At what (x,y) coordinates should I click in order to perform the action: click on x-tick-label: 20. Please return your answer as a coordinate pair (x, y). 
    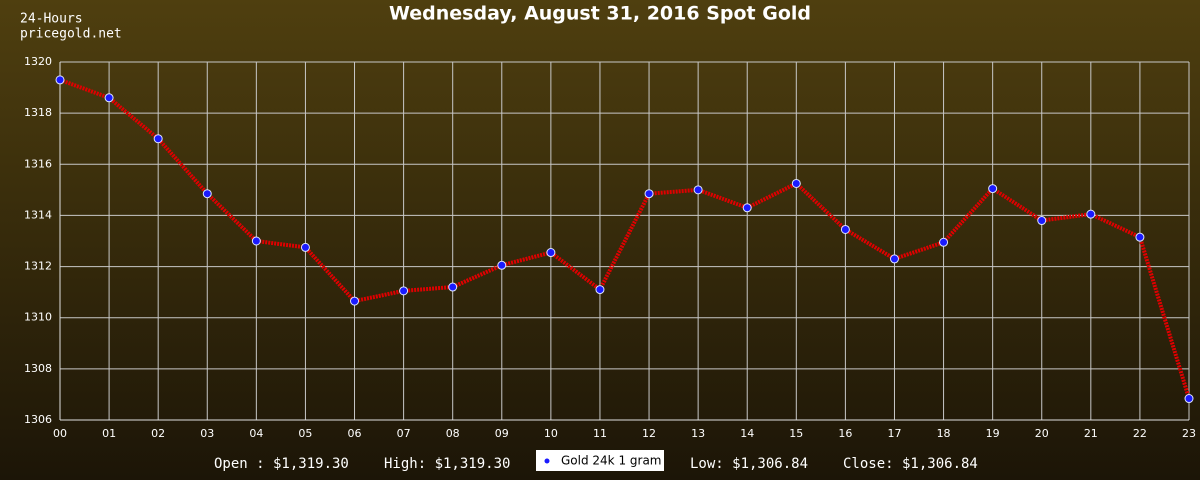
    Looking at the image, I should click on (1042, 433).